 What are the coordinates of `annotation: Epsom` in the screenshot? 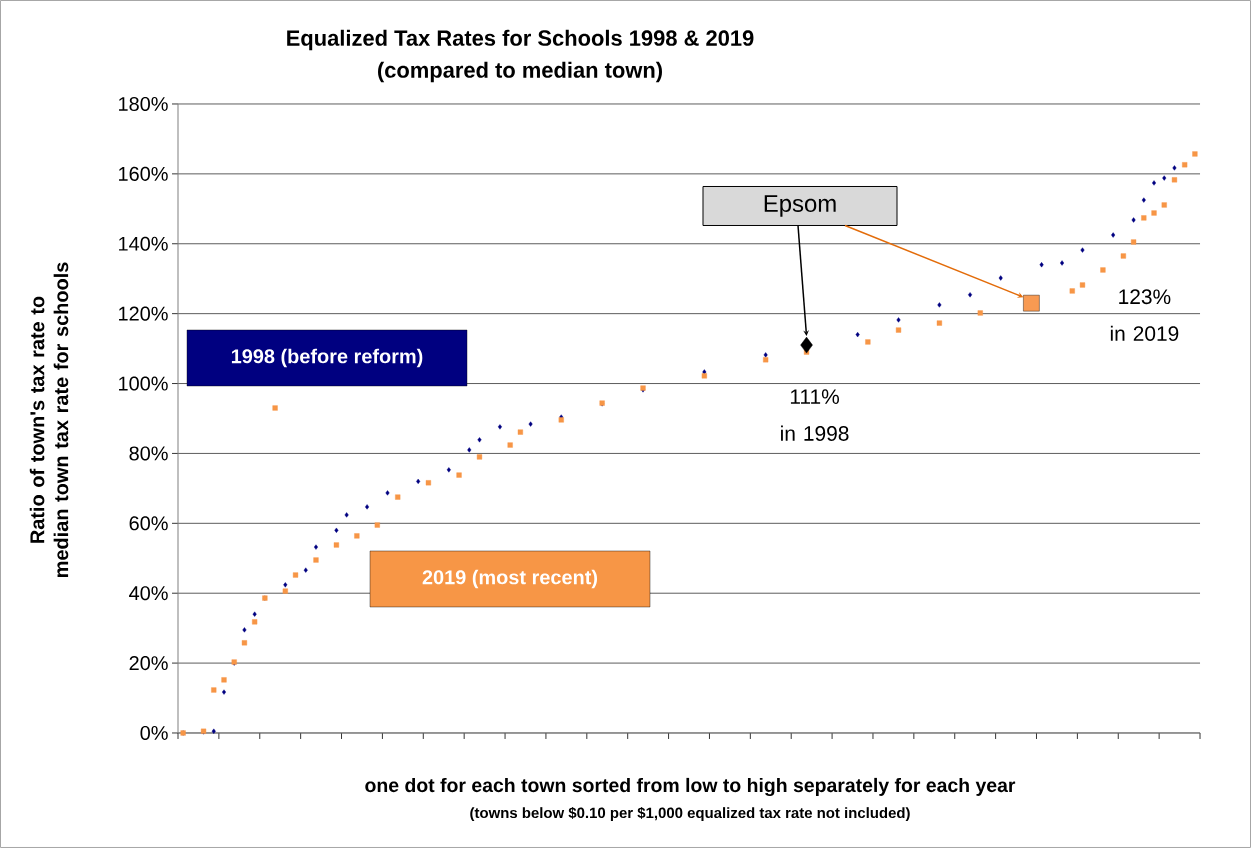 It's located at (800, 206).